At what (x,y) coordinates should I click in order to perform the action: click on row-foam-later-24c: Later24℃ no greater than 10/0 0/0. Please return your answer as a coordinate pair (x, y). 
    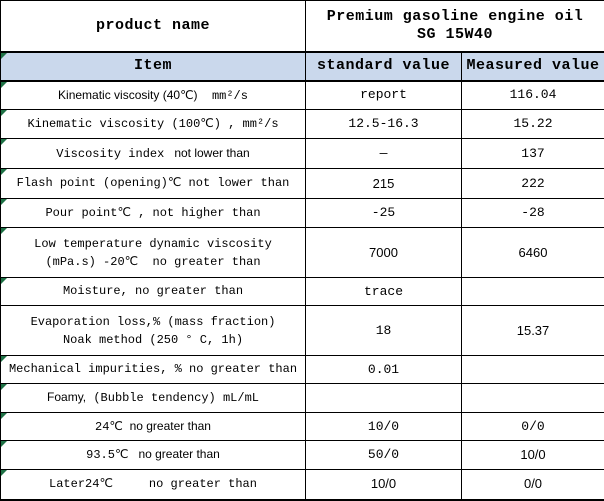
    Looking at the image, I should click on (302, 485).